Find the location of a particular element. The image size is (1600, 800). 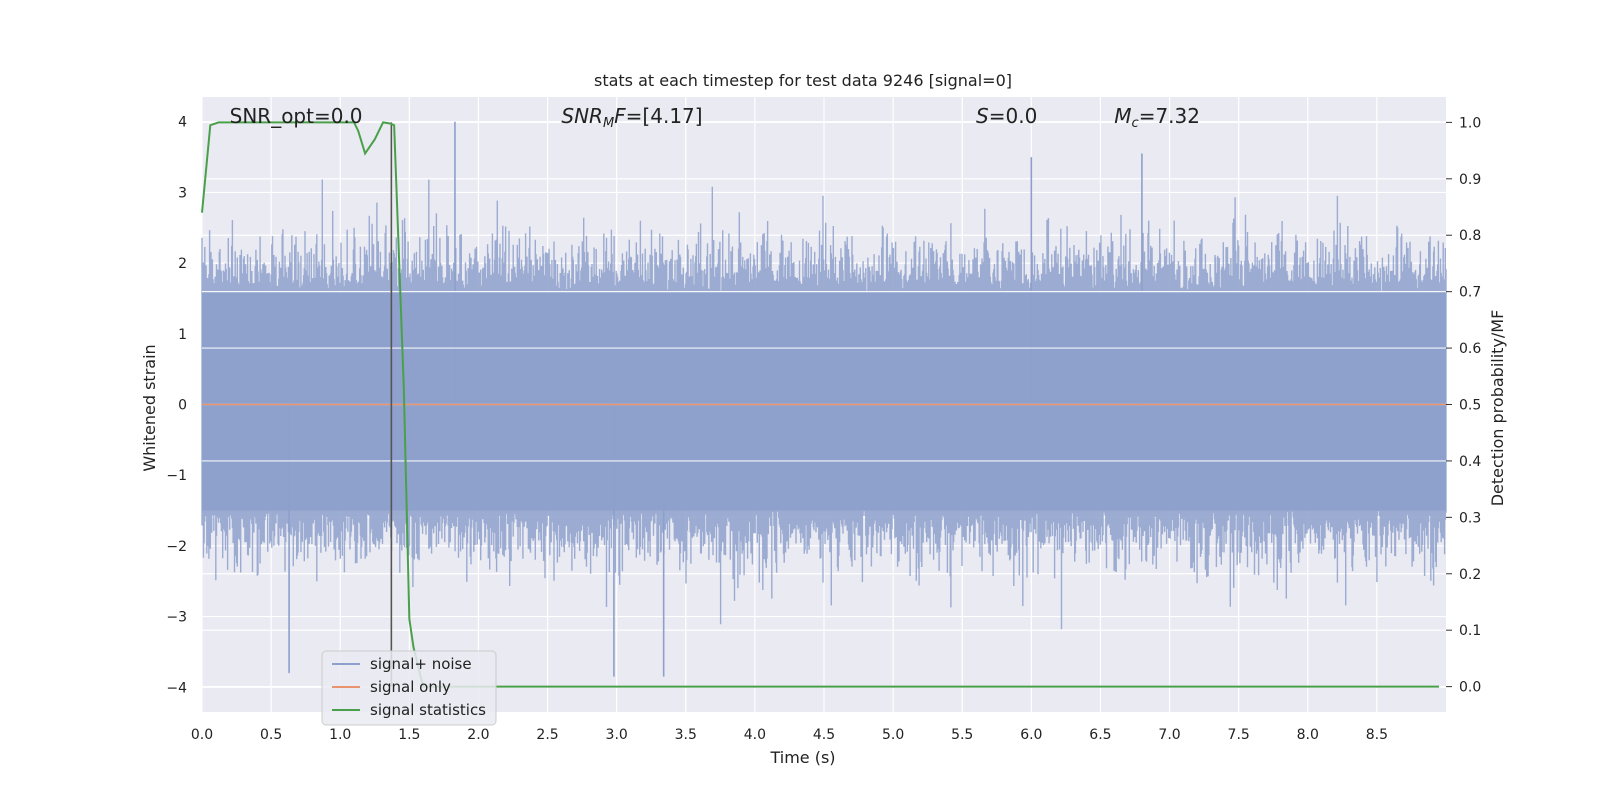

y-right-axis-ticks: 1.0 0.9 0.8 0.7 0.6 0.5 0.4 0.3 0.2 0.1 0.0 is located at coordinates (1463, 405).